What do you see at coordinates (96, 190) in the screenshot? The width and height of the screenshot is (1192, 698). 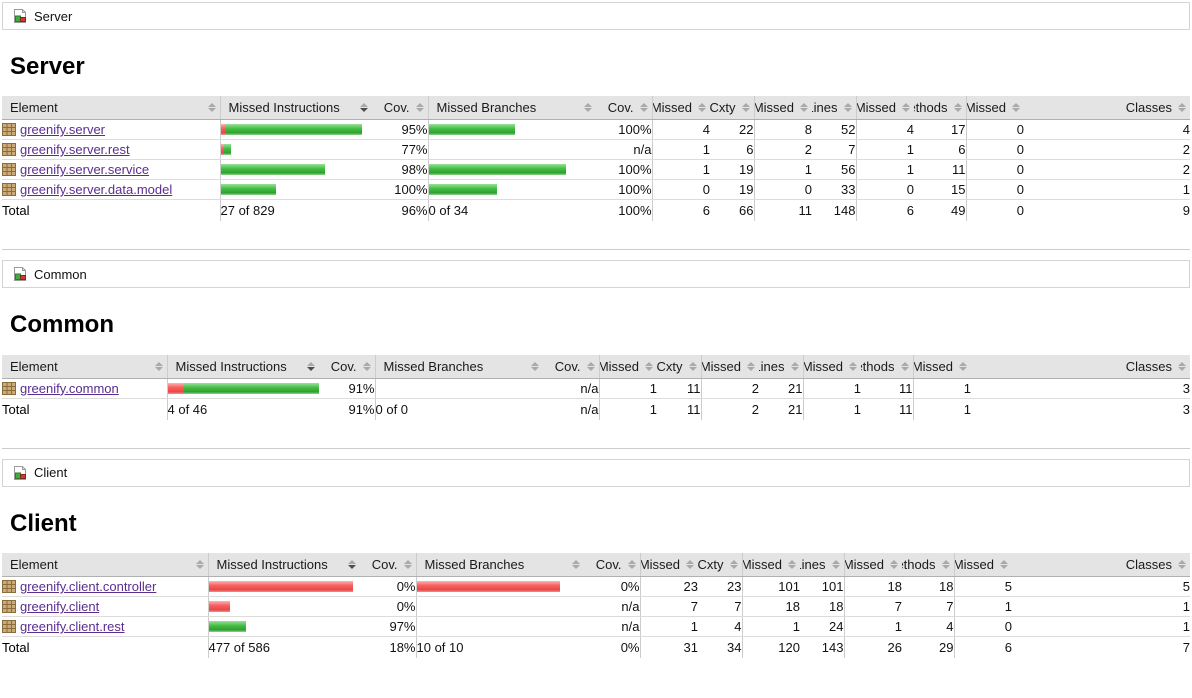 I see `package-link: greenify.server.data.model` at bounding box center [96, 190].